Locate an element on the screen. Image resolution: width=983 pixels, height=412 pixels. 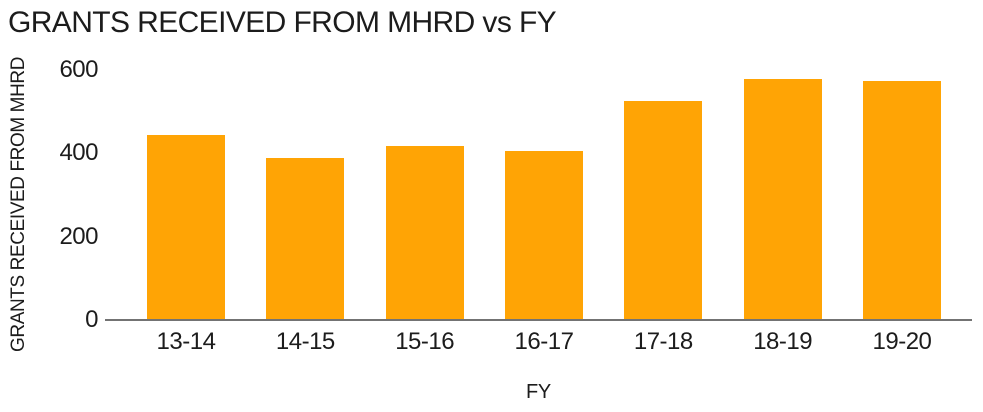
x-axis-tick-labels: 13-14 14-15 15-16 16-17 17-18 18-19 19-20 is located at coordinates (538, 342).